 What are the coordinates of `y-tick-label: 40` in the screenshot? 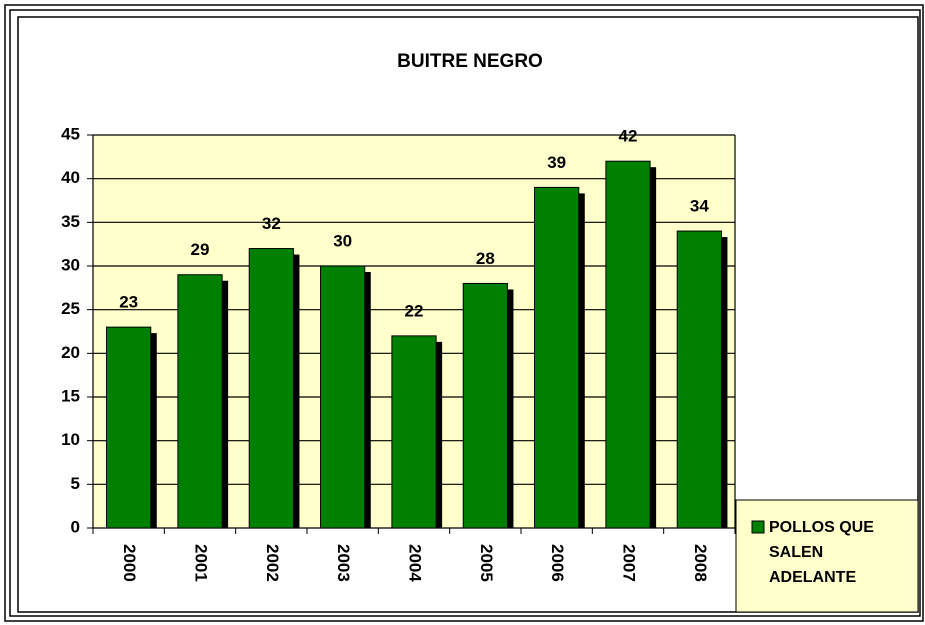 It's located at (70, 177).